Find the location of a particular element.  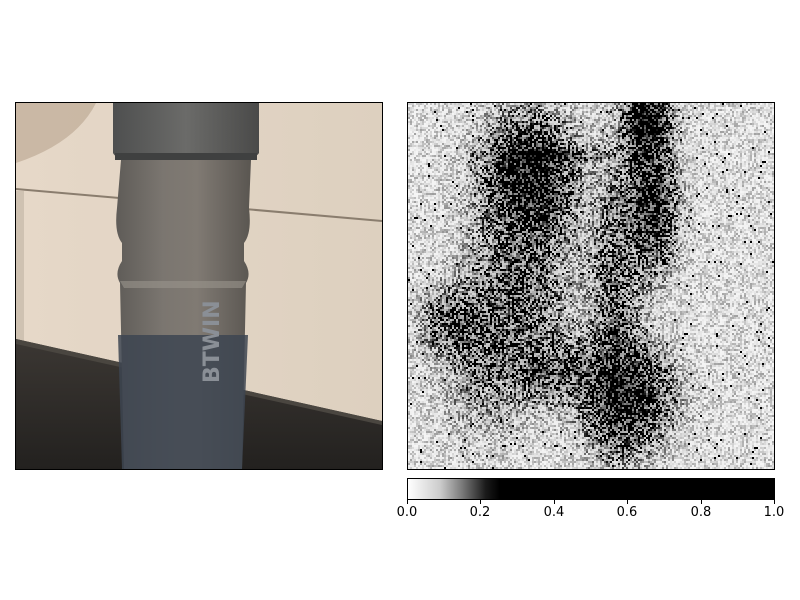

colorbar-tick-label: 0.4 is located at coordinates (554, 512).